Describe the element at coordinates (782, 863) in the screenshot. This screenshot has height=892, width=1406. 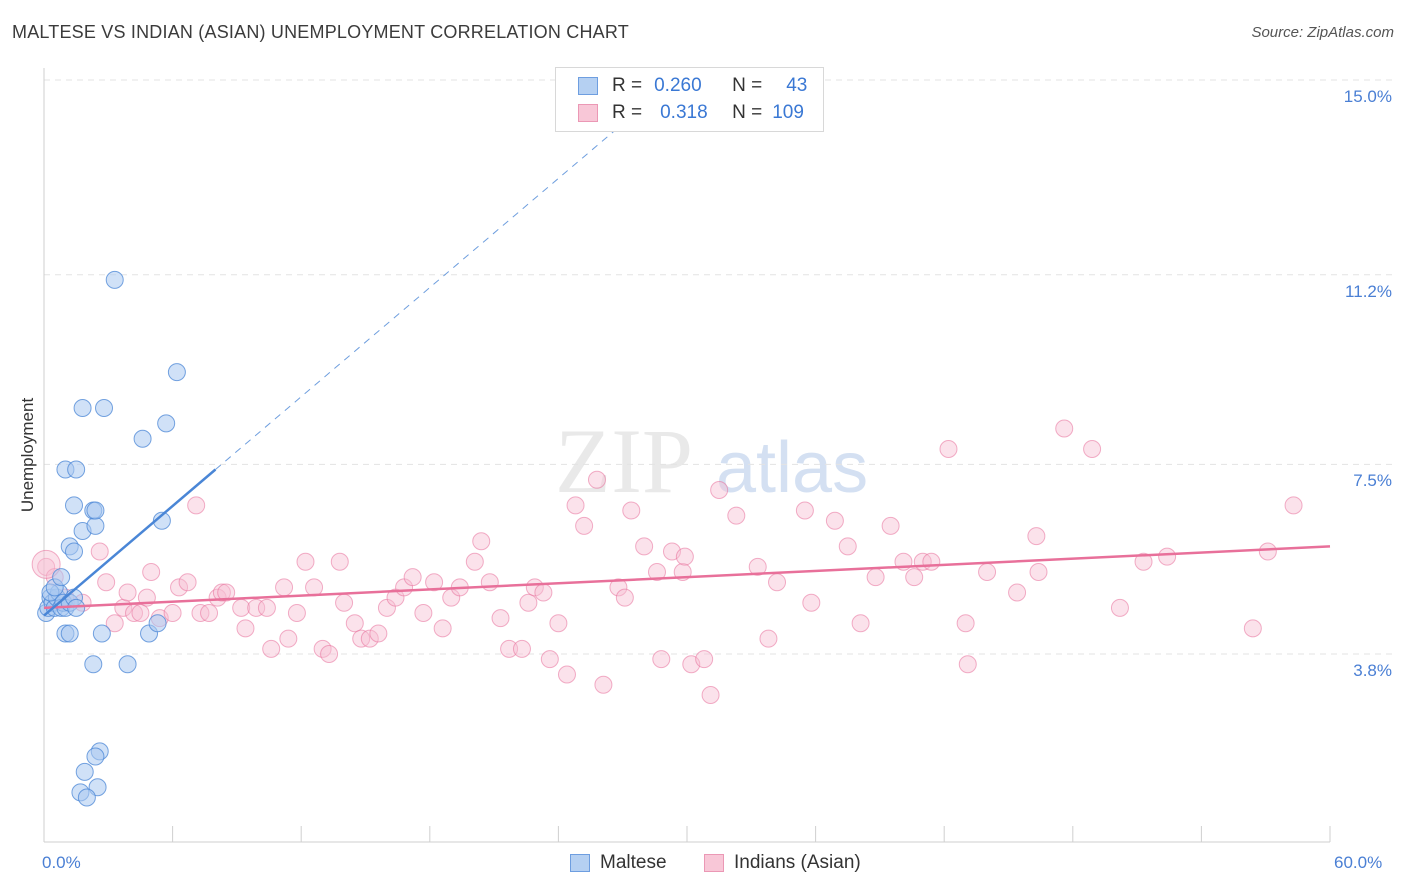
I see `legend-item-indians: Indians (Asian)` at that location.